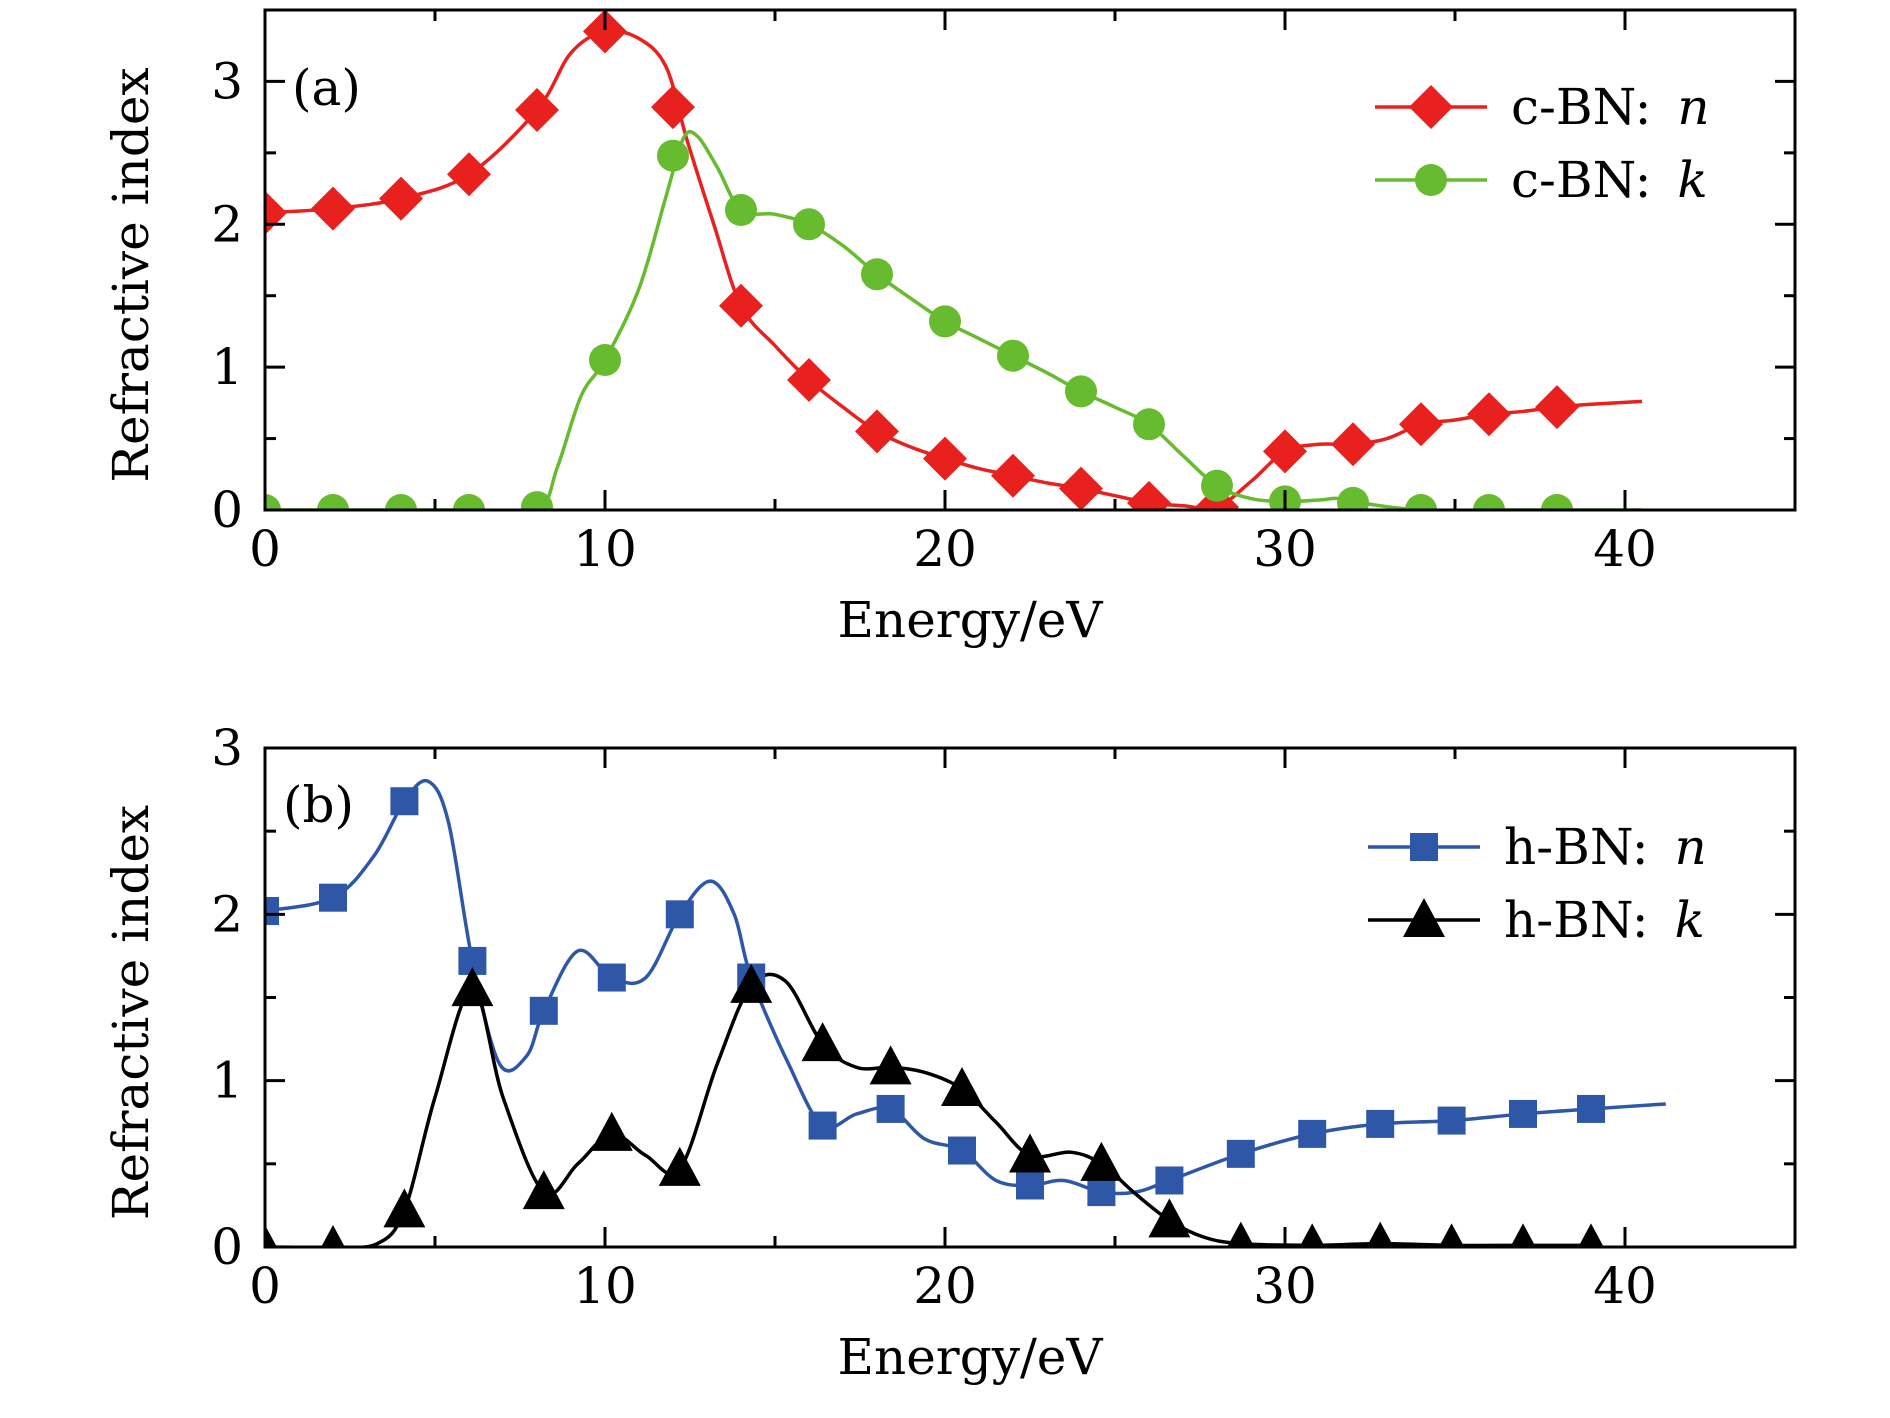 The image size is (1890, 1418). Describe the element at coordinates (227, 224) in the screenshot. I see `y-tick-label-a: 2` at that location.